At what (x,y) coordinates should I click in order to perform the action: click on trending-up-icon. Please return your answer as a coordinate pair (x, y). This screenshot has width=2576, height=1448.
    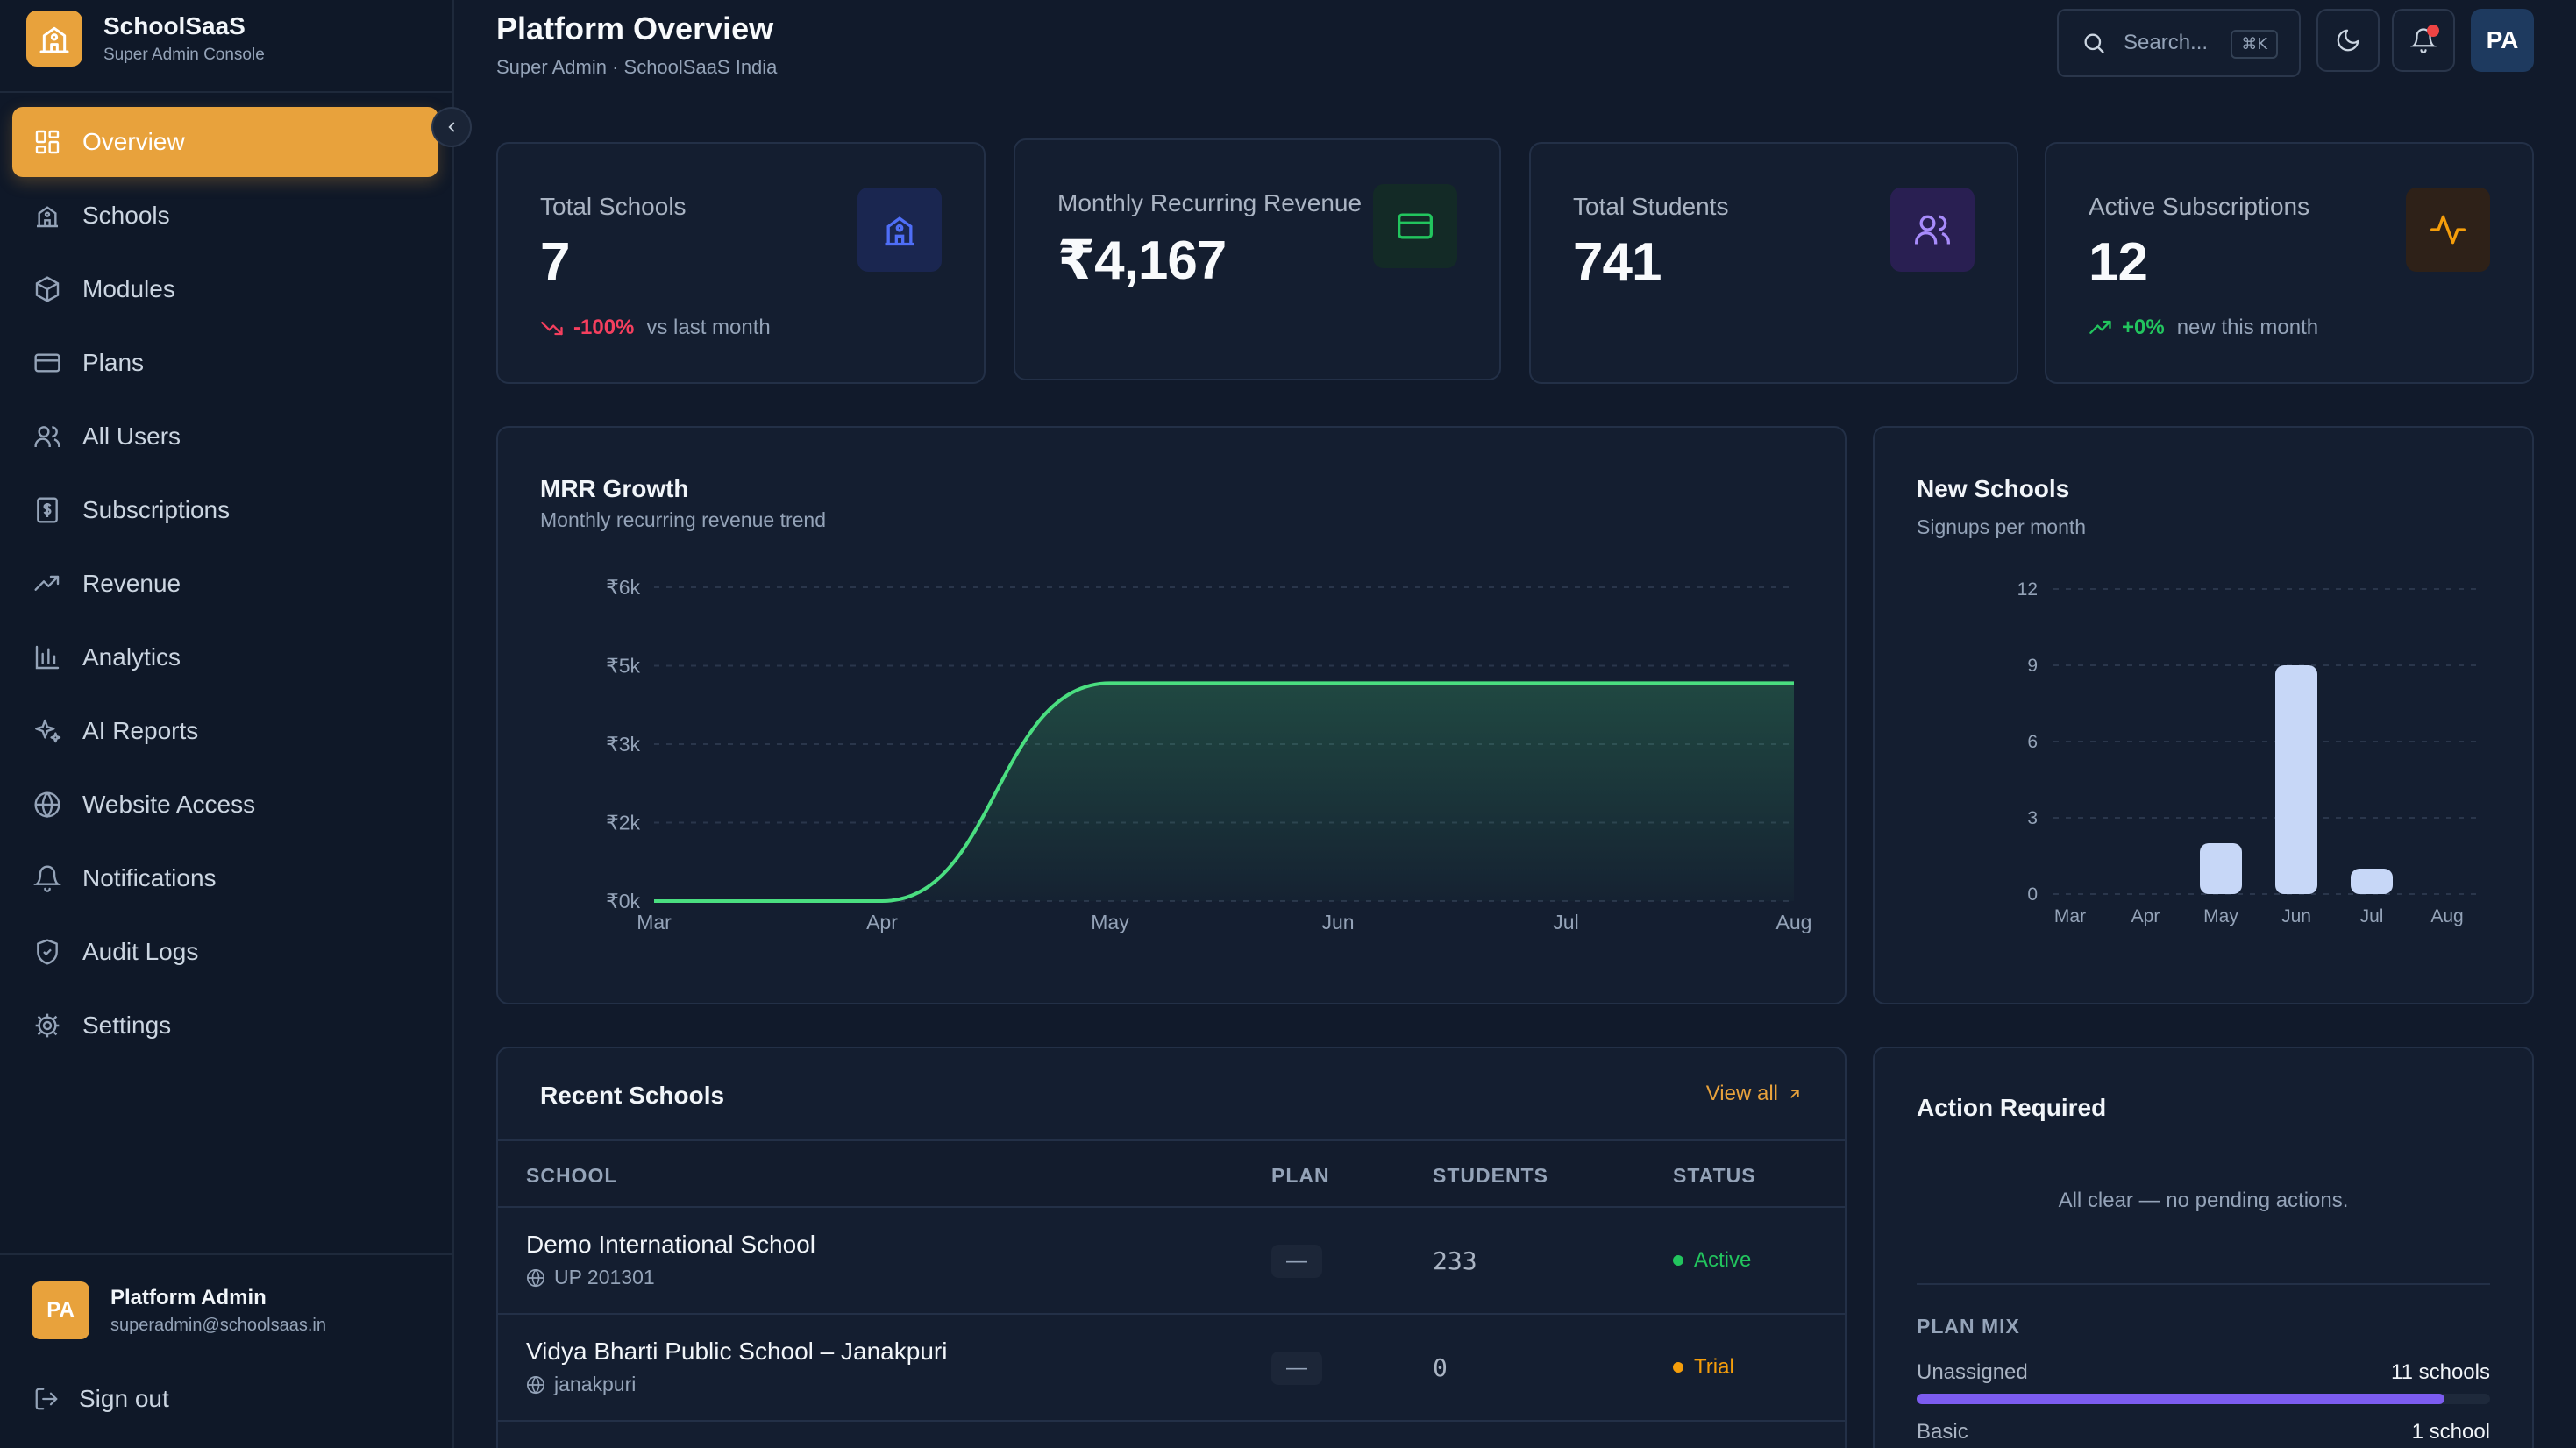
    Looking at the image, I should click on (47, 583).